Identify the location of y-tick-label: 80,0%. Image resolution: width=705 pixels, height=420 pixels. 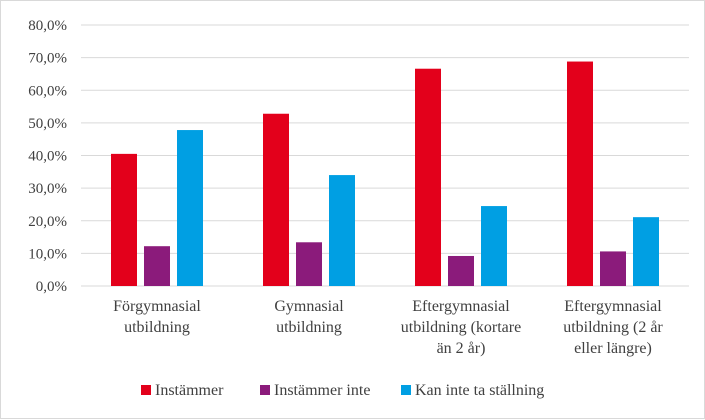
(47, 26).